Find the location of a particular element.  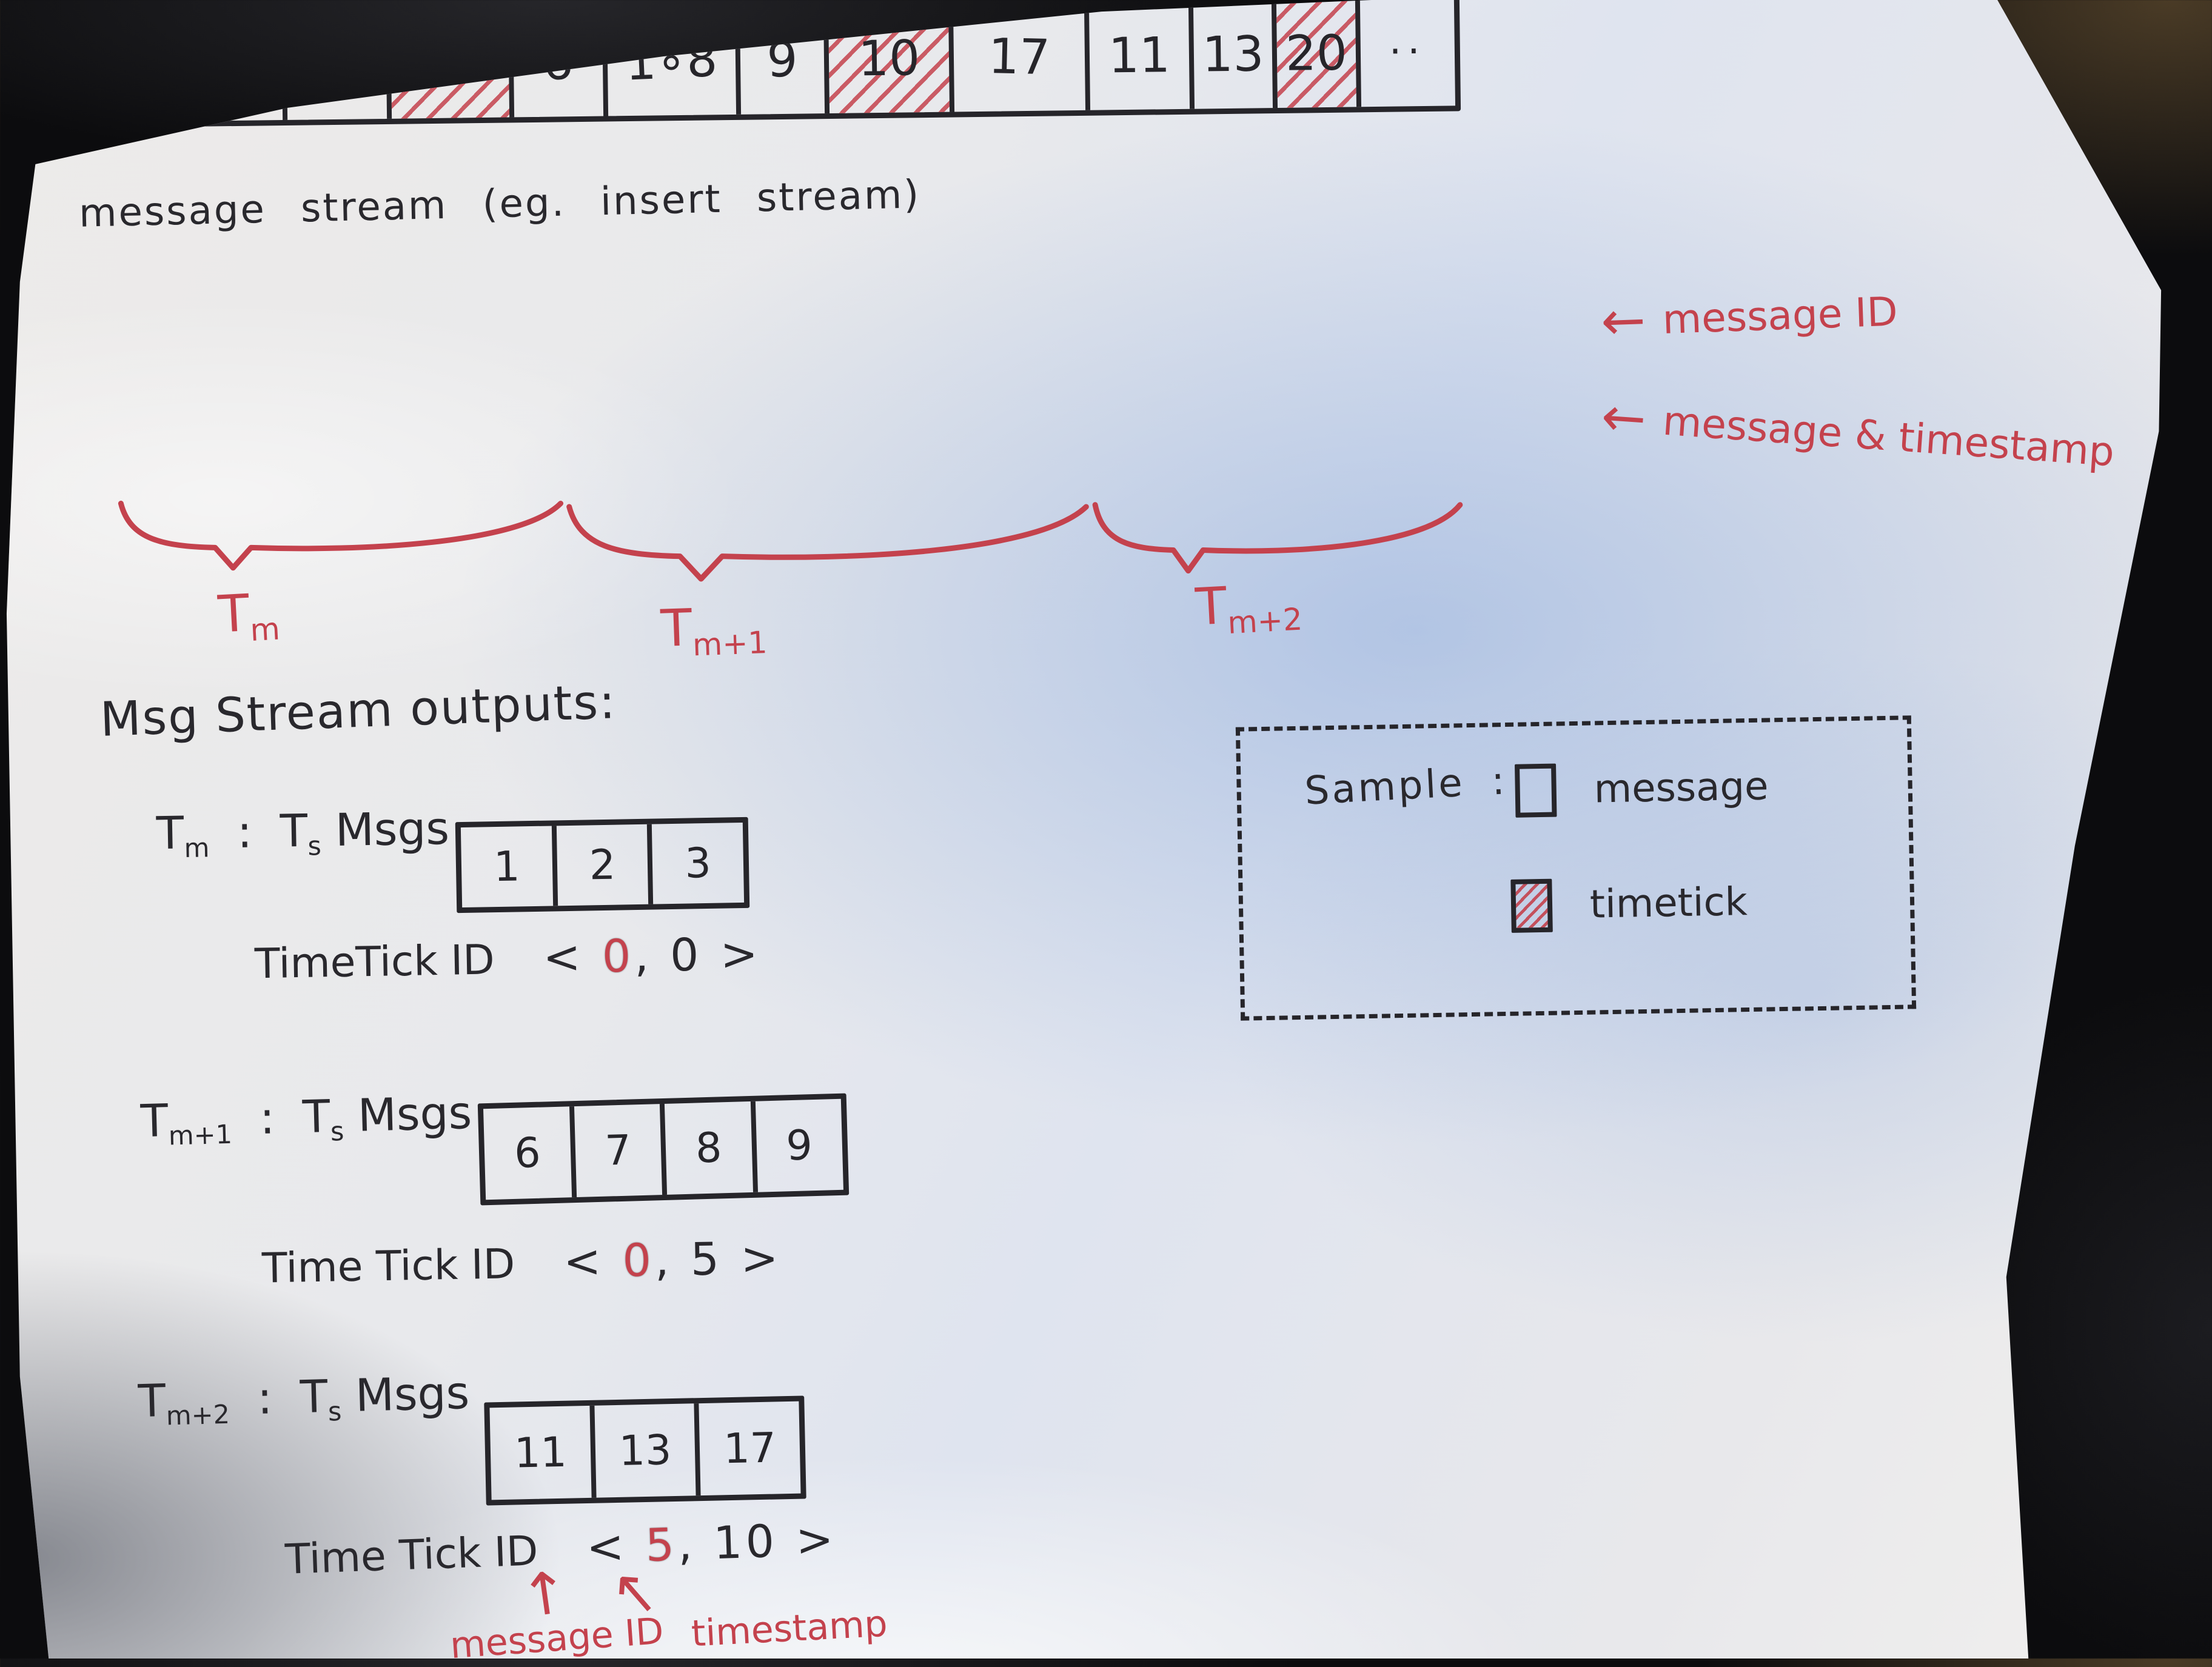

window-label-tm: Tm is located at coordinates (248, 615).